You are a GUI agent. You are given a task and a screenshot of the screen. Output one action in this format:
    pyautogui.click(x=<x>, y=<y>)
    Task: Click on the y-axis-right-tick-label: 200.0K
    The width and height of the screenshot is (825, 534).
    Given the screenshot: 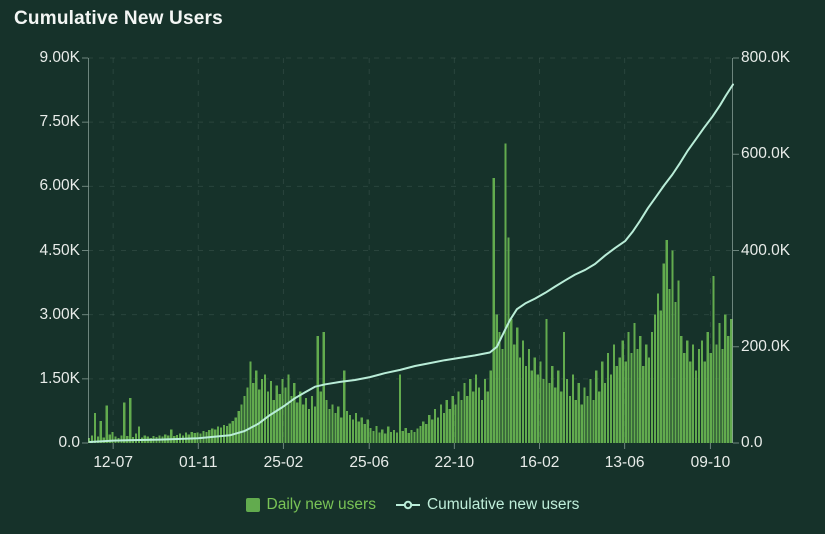 What is the action you would take?
    pyautogui.click(x=766, y=346)
    